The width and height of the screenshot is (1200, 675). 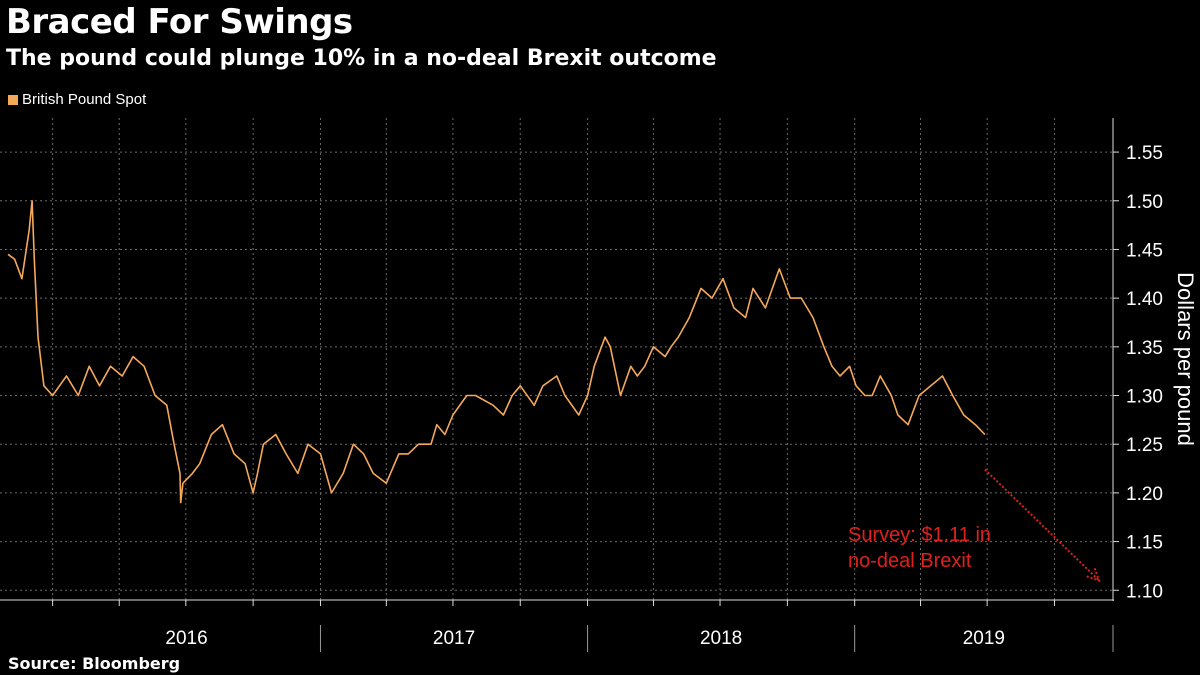 What do you see at coordinates (1144, 397) in the screenshot?
I see `y-tick-label: 1.30` at bounding box center [1144, 397].